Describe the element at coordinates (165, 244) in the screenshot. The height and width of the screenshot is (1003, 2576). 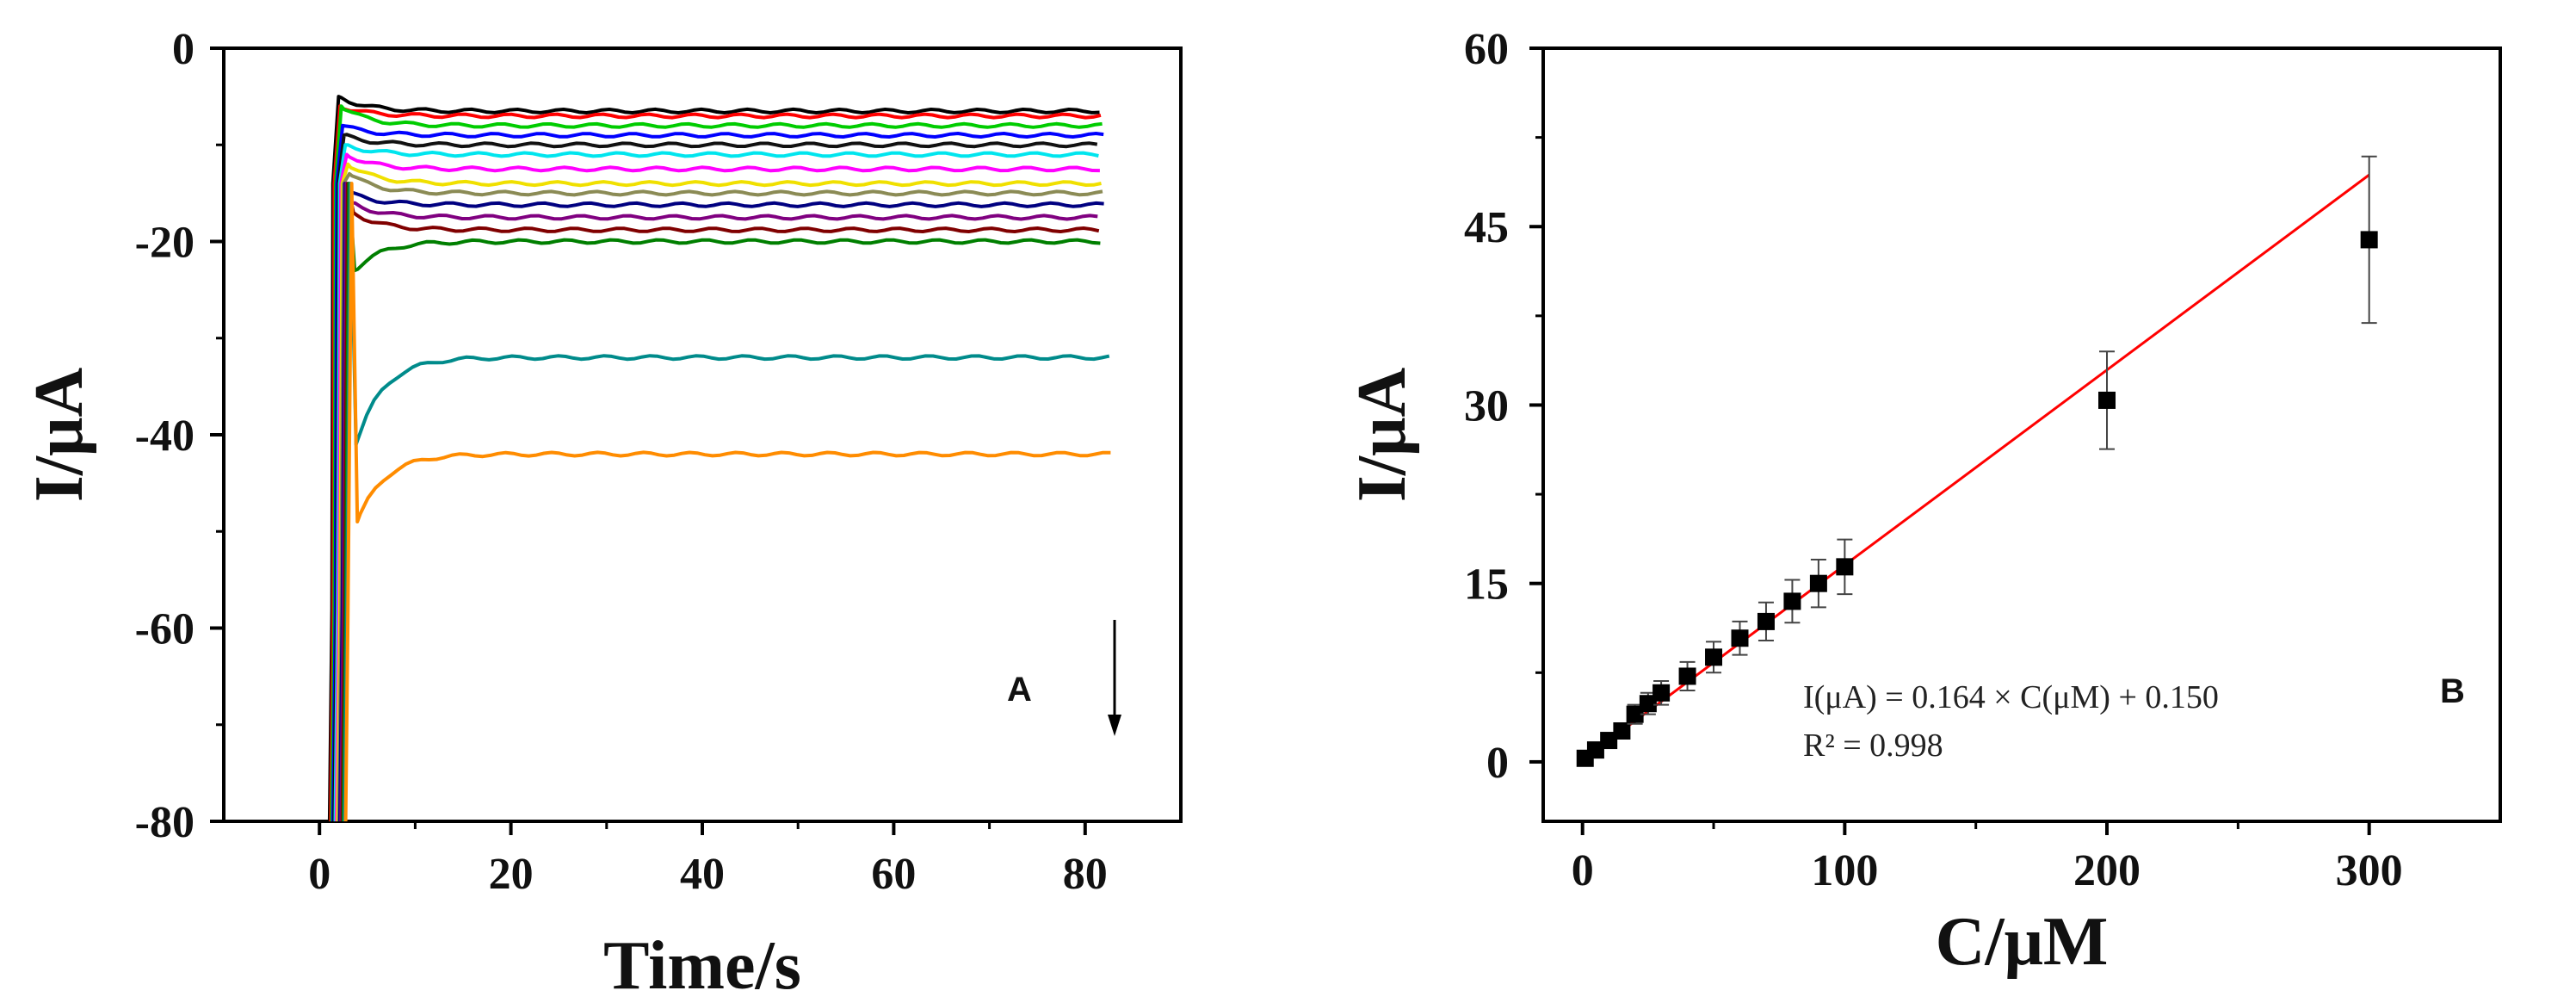
I see `panel-a-y-tick-label: -20` at that location.